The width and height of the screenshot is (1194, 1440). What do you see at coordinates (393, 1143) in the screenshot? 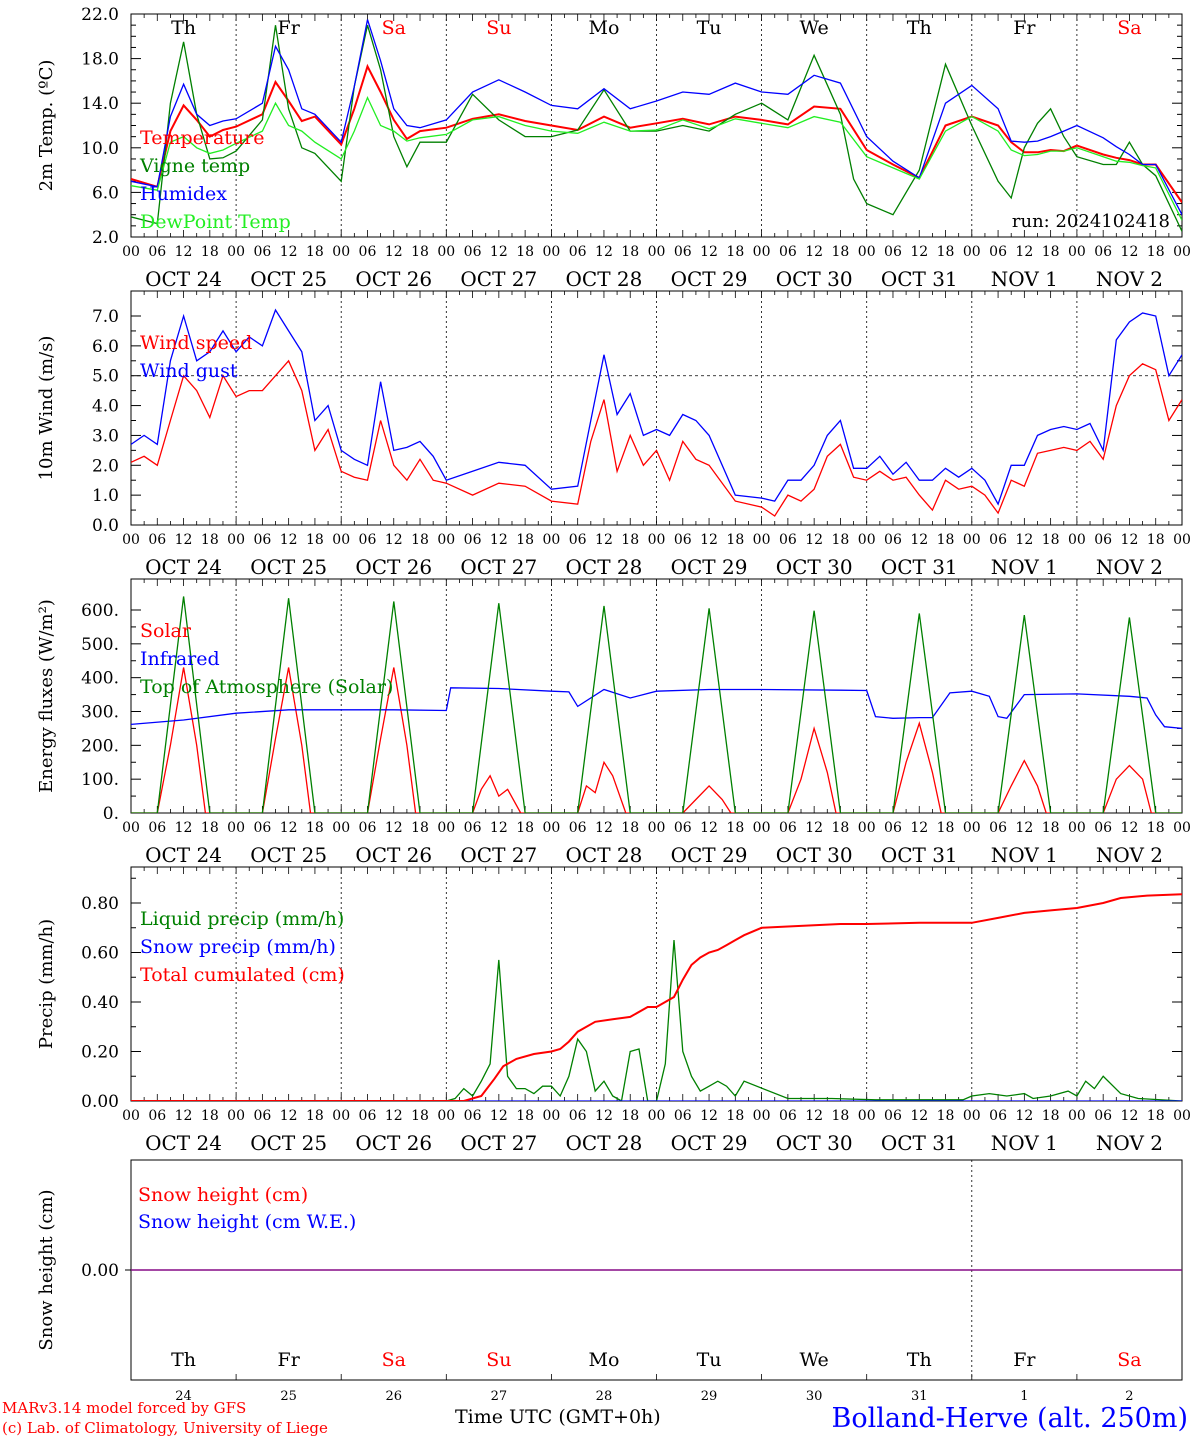
I see `precip-date-label: OCT 26` at bounding box center [393, 1143].